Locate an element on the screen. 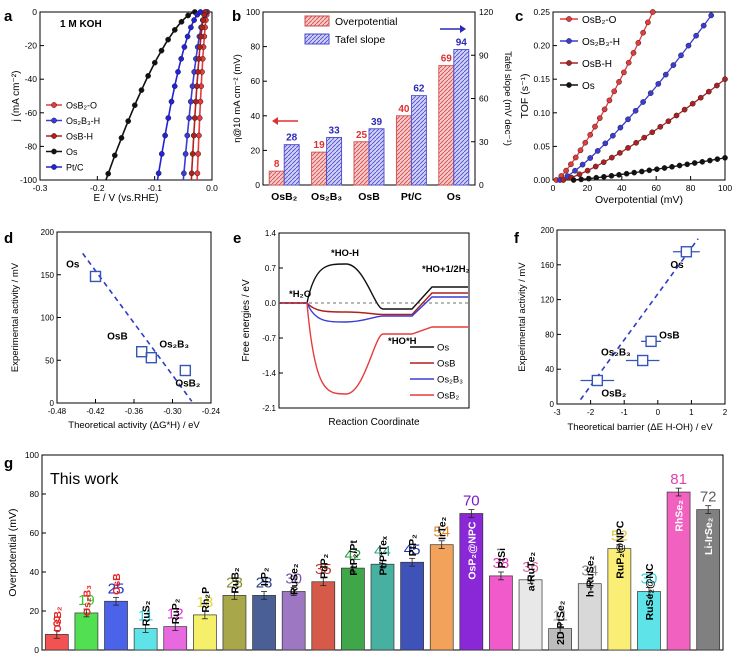 The image size is (743, 662). category-label: IrTe₂ is located at coordinates (443, 527).